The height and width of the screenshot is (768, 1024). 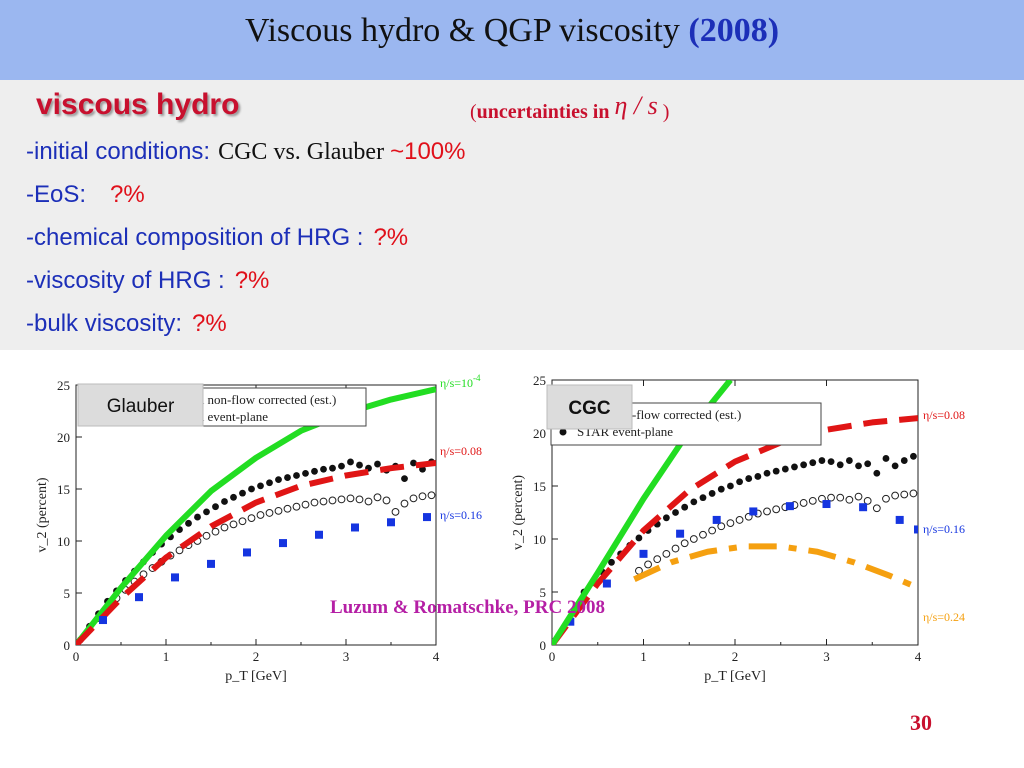 I want to click on bullet-label: -EoS:, so click(x=56, y=194).